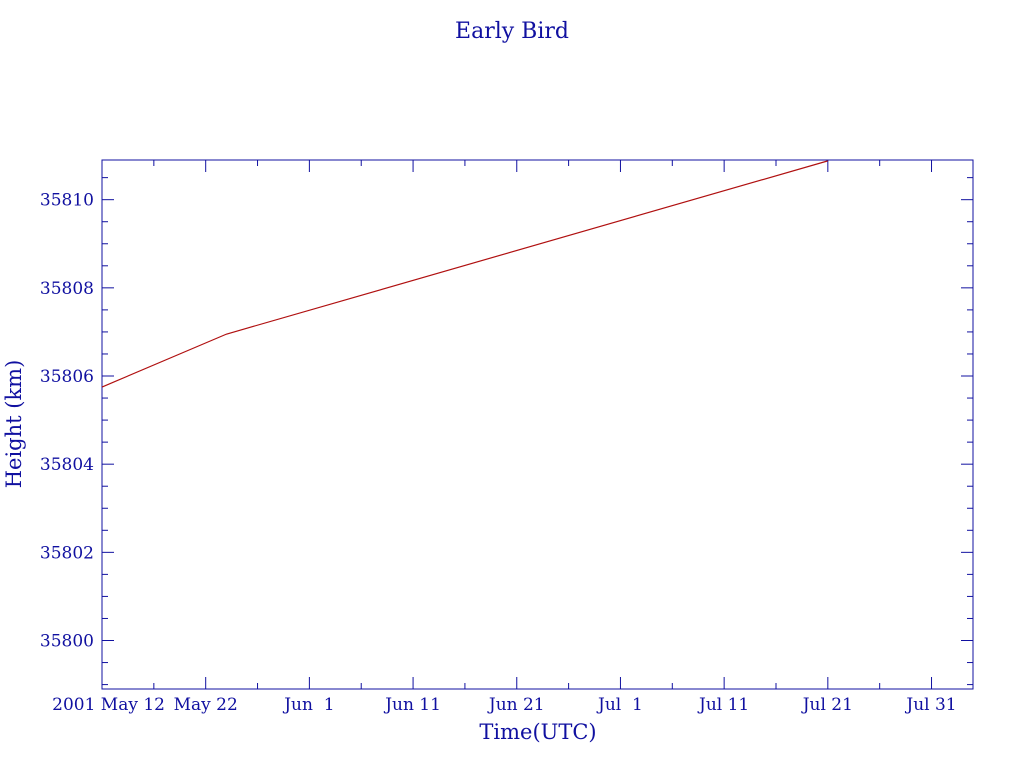  I want to click on x-tick-label: Jul 11, so click(723, 705).